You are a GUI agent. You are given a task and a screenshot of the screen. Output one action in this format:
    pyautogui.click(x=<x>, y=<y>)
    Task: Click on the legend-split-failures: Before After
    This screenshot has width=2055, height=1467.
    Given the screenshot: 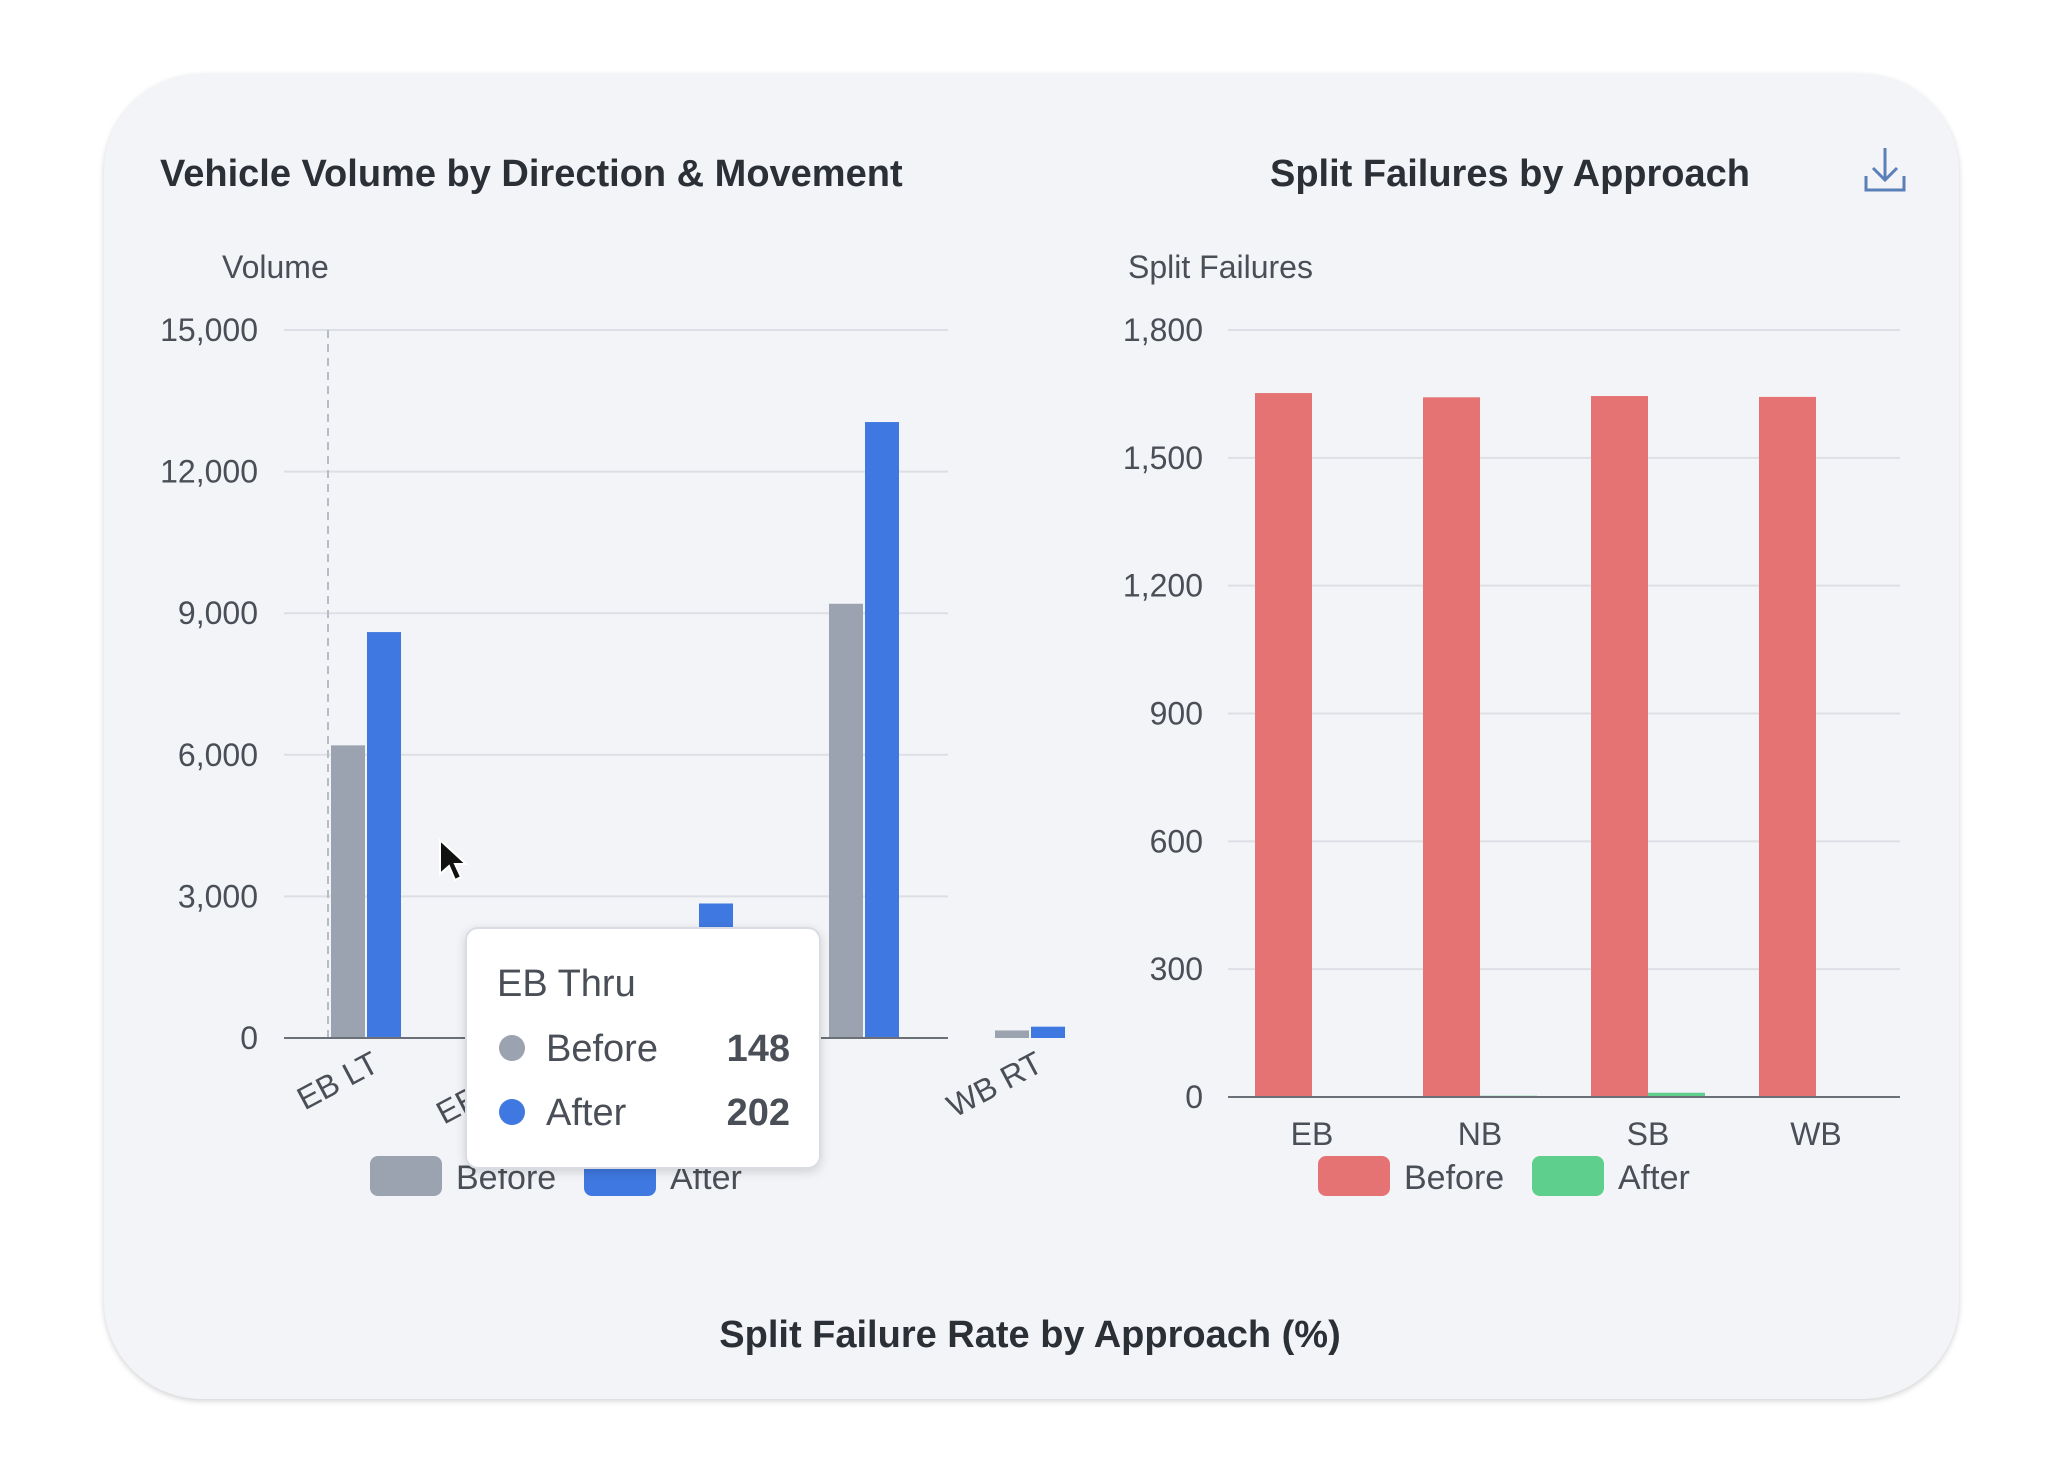 What is the action you would take?
    pyautogui.click(x=1504, y=1176)
    